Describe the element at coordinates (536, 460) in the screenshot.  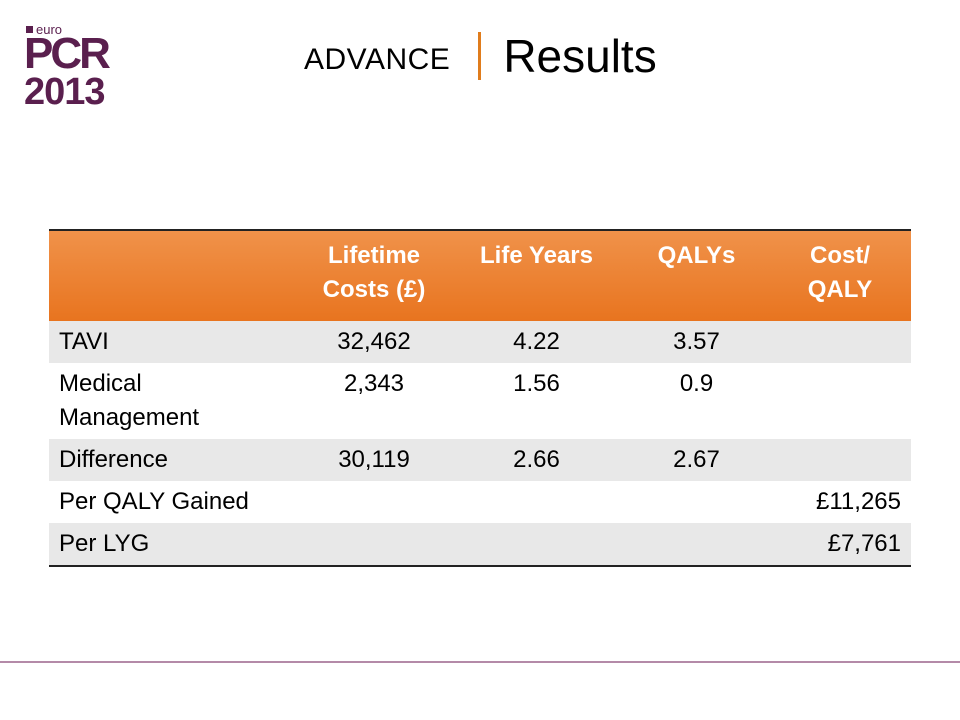
I see `cell-life-years: 2.66` at that location.